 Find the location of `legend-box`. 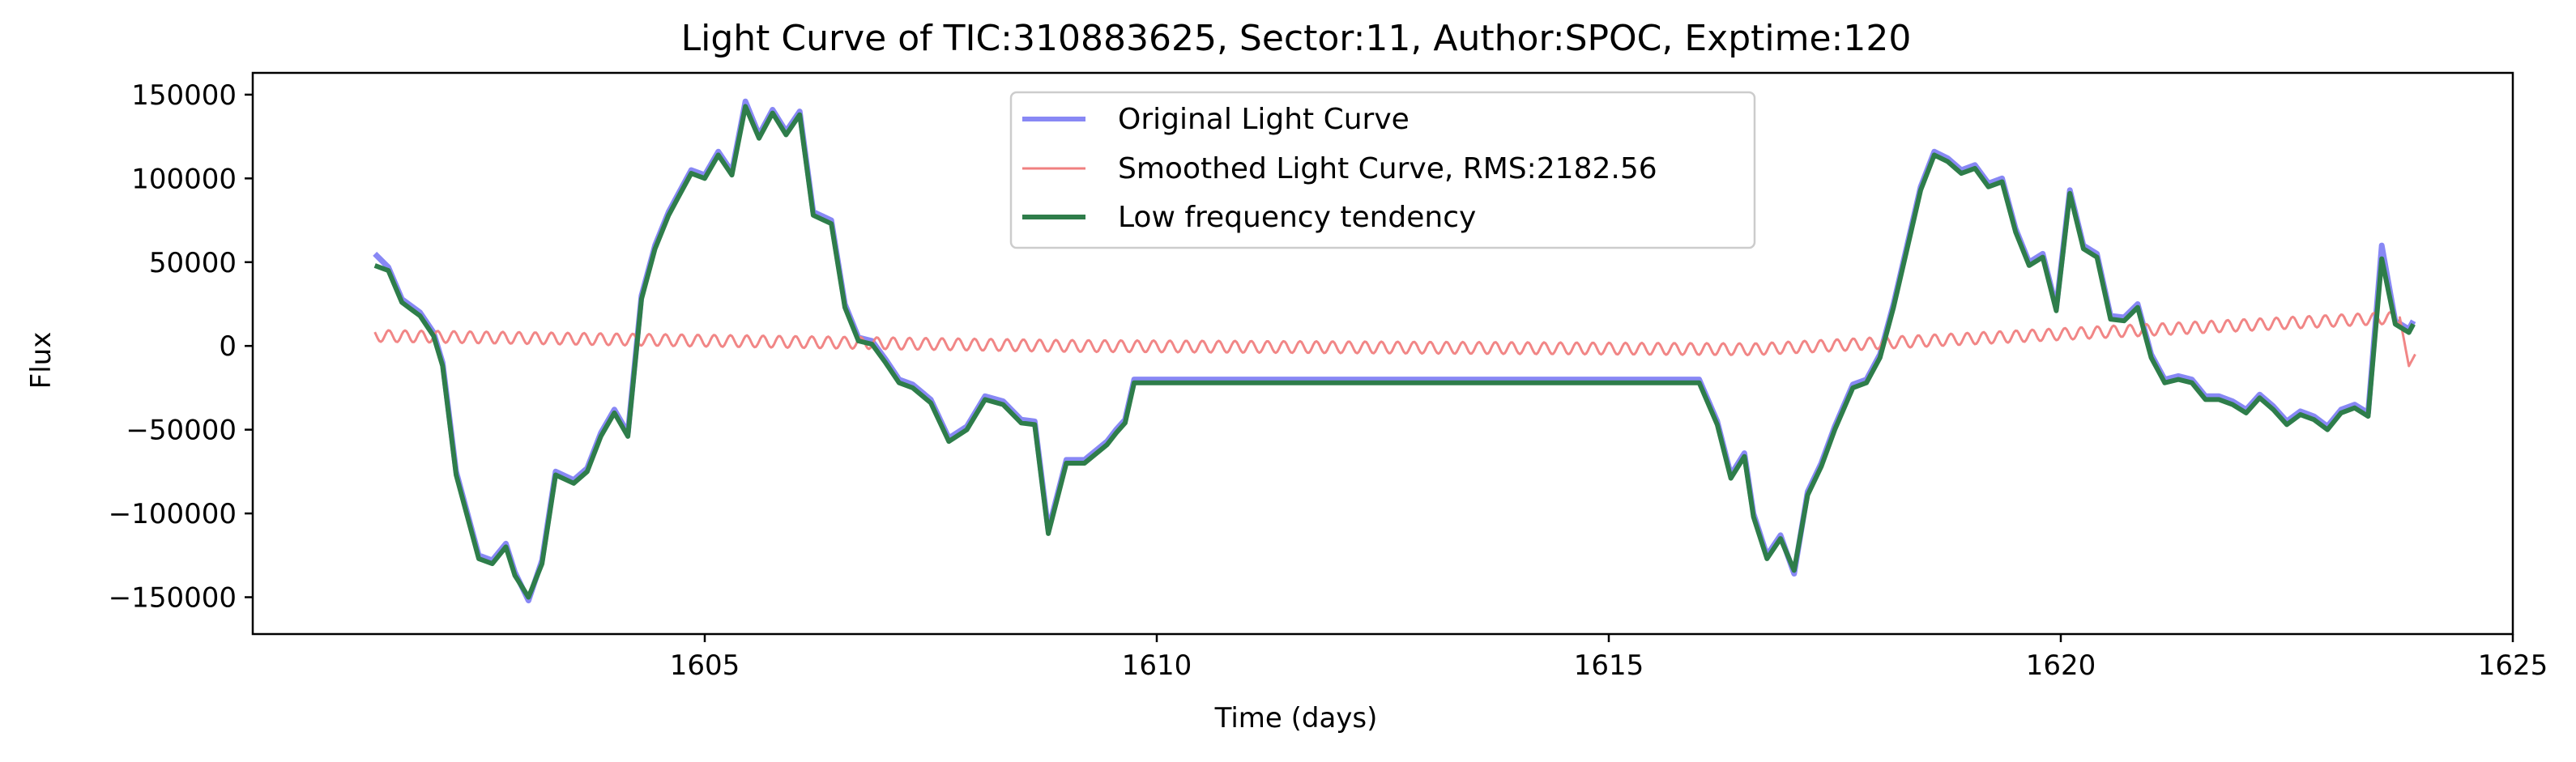

legend-box is located at coordinates (1383, 170).